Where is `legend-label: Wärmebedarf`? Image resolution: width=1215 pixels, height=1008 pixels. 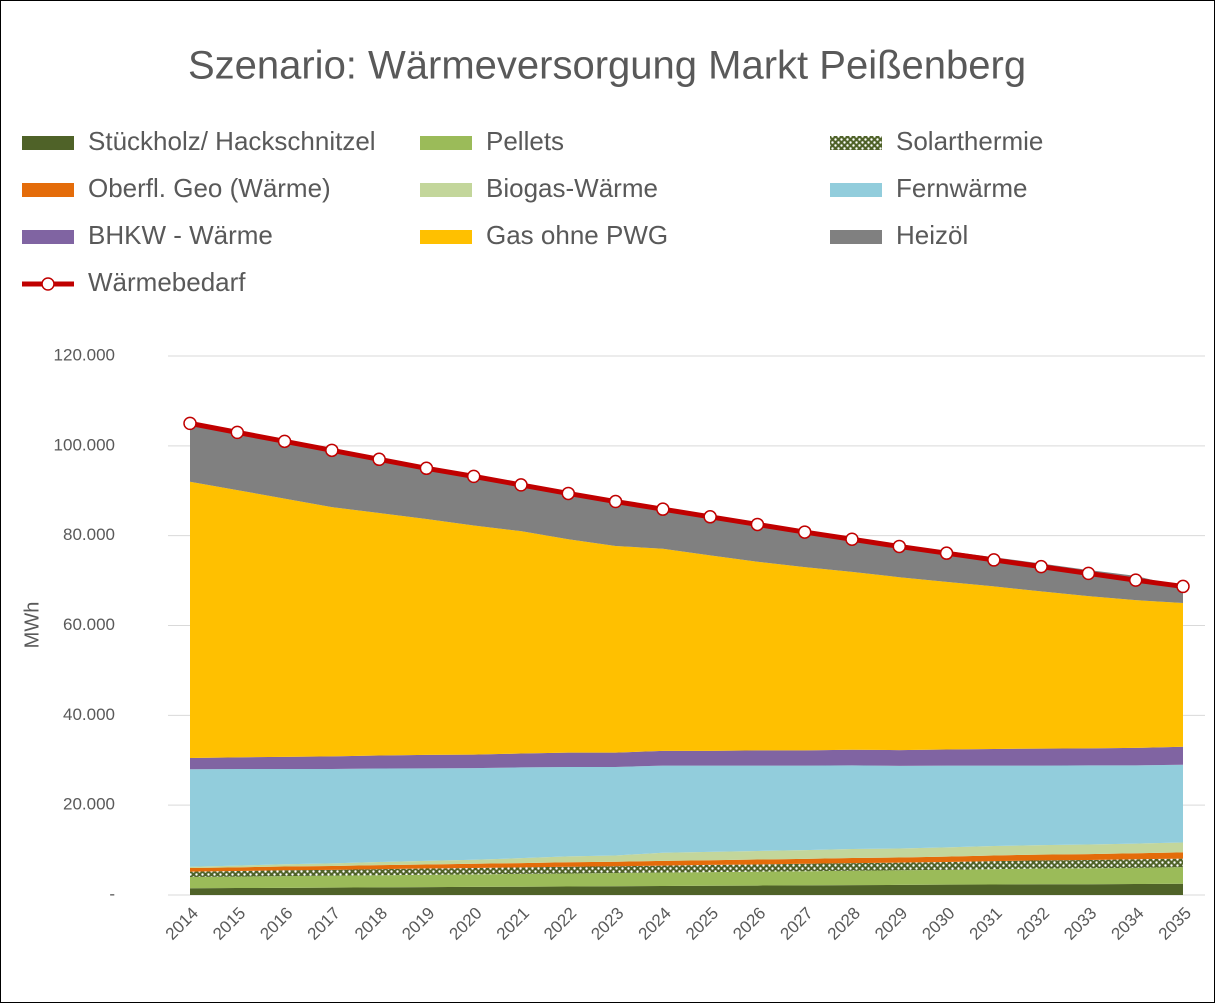
legend-label: Wärmebedarf is located at coordinates (167, 282).